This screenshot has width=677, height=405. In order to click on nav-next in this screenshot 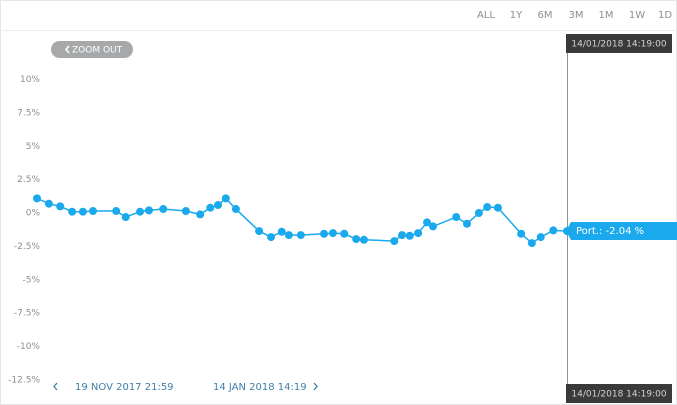, I will do `click(315, 386)`.